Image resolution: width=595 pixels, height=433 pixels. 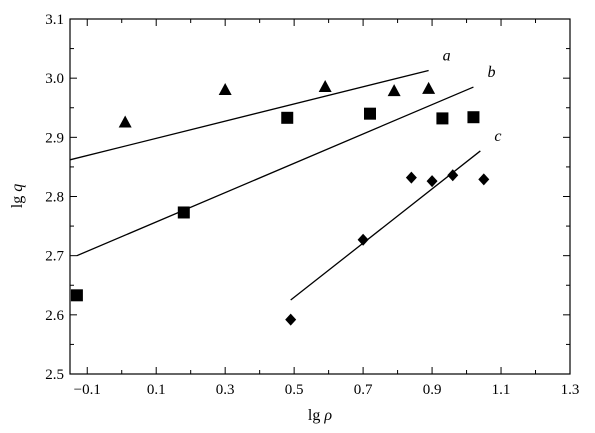 What do you see at coordinates (54, 20) in the screenshot?
I see `y-tick-label: 3.1` at bounding box center [54, 20].